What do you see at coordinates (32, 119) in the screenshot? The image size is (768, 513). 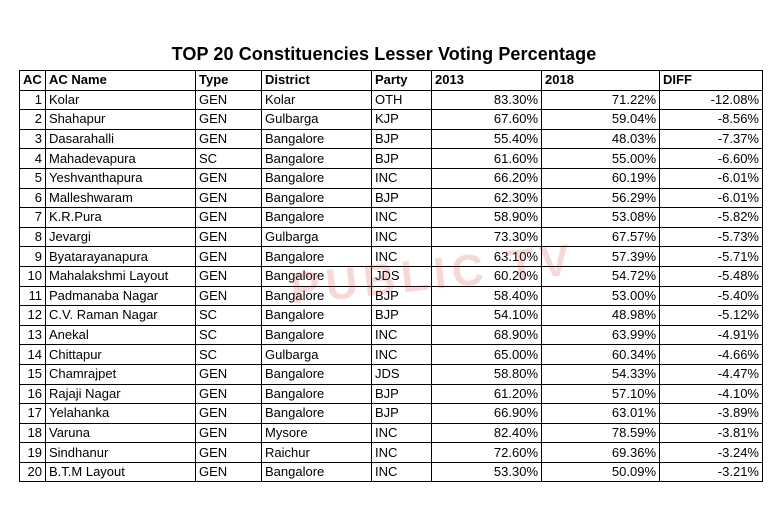 I see `cell-ac: 2` at bounding box center [32, 119].